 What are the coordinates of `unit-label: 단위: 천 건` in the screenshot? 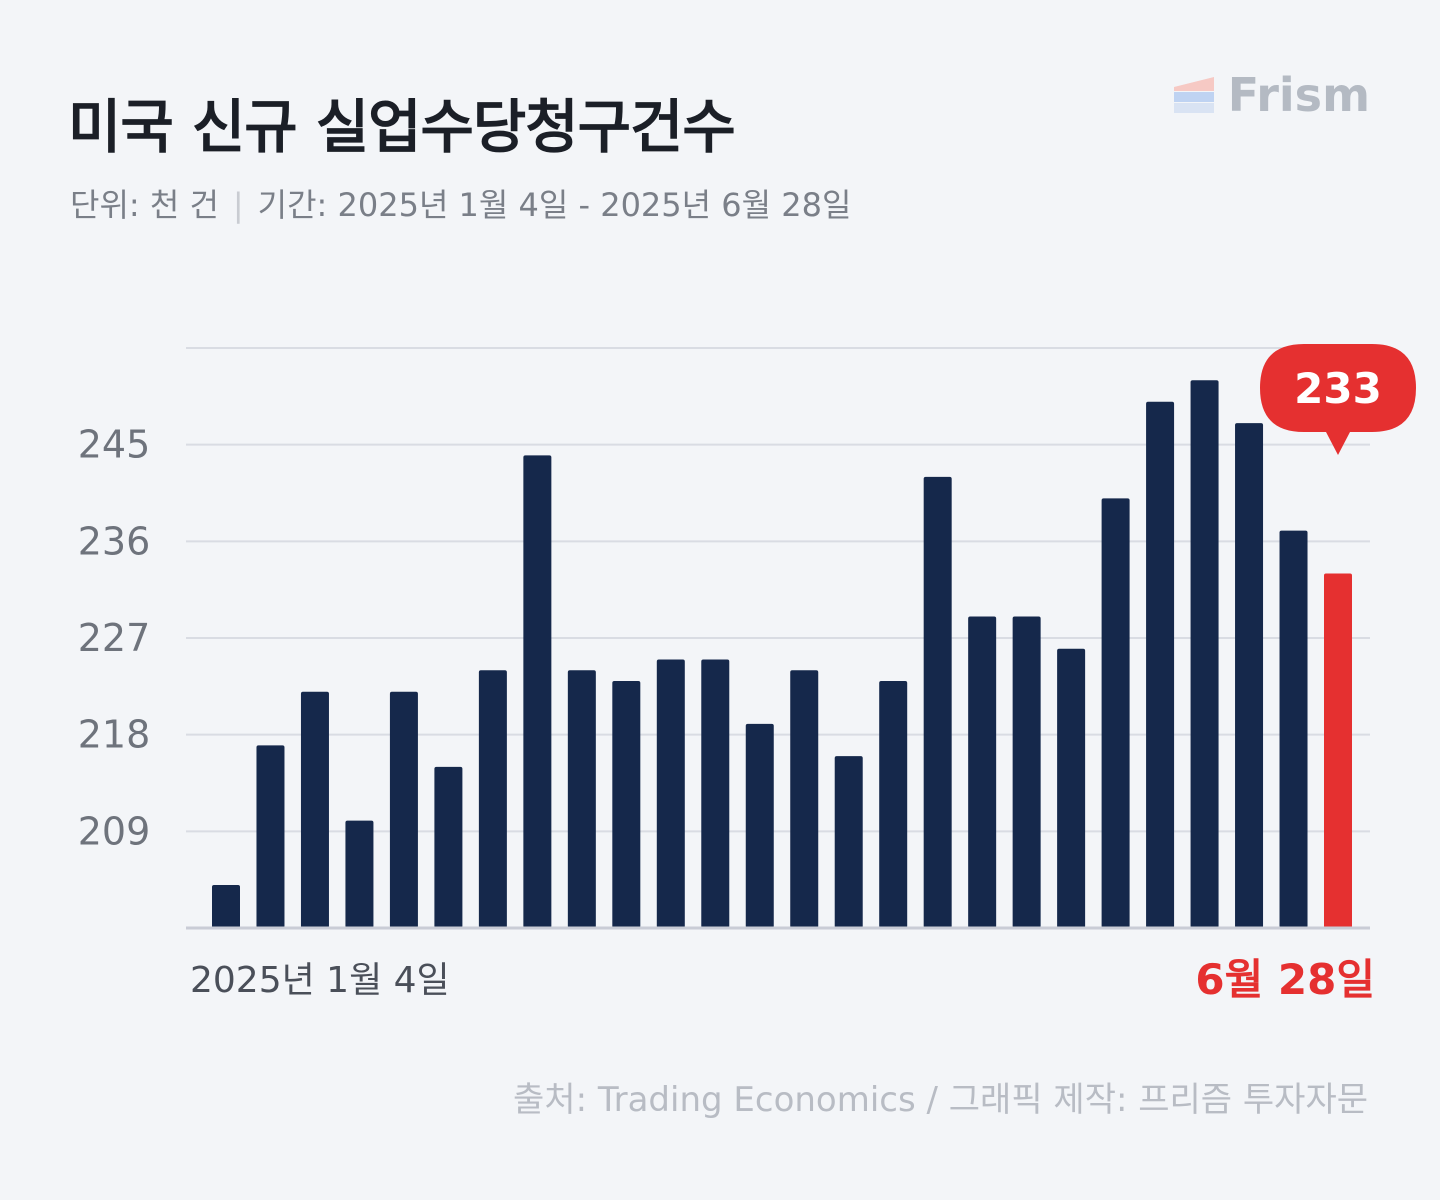 It's located at (144, 205).